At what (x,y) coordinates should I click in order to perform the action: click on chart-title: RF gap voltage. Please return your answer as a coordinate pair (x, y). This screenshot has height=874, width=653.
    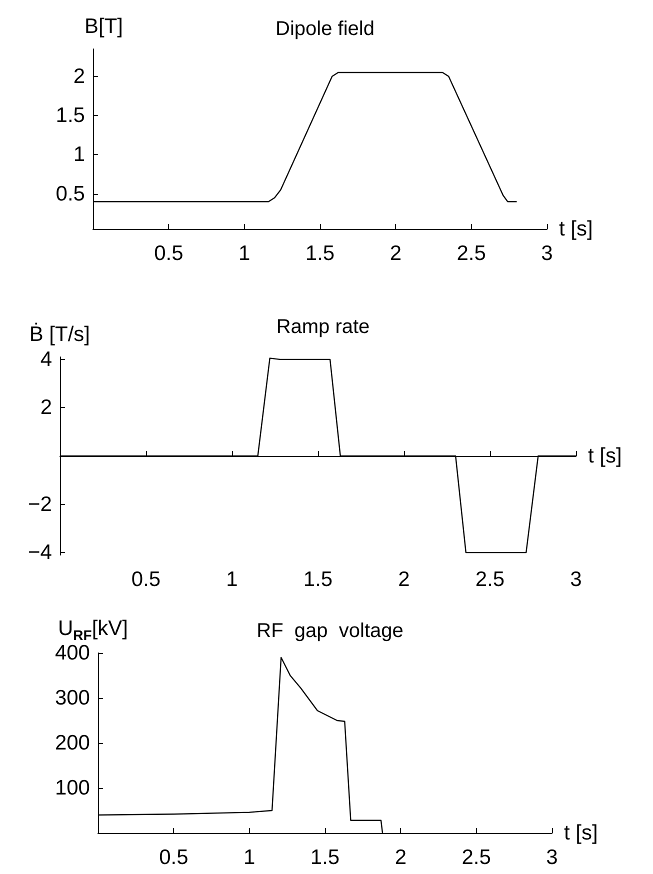
    Looking at the image, I should click on (330, 631).